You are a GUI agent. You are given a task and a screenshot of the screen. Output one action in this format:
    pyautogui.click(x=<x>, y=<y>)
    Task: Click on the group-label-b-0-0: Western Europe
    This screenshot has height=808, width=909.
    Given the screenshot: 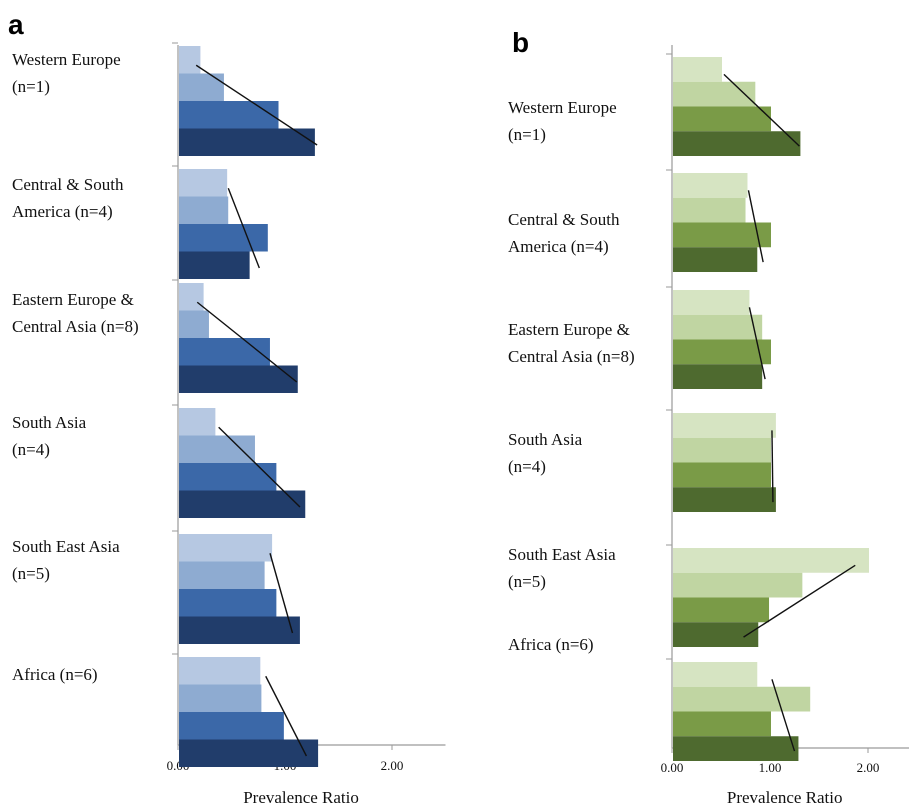 What is the action you would take?
    pyautogui.click(x=562, y=107)
    